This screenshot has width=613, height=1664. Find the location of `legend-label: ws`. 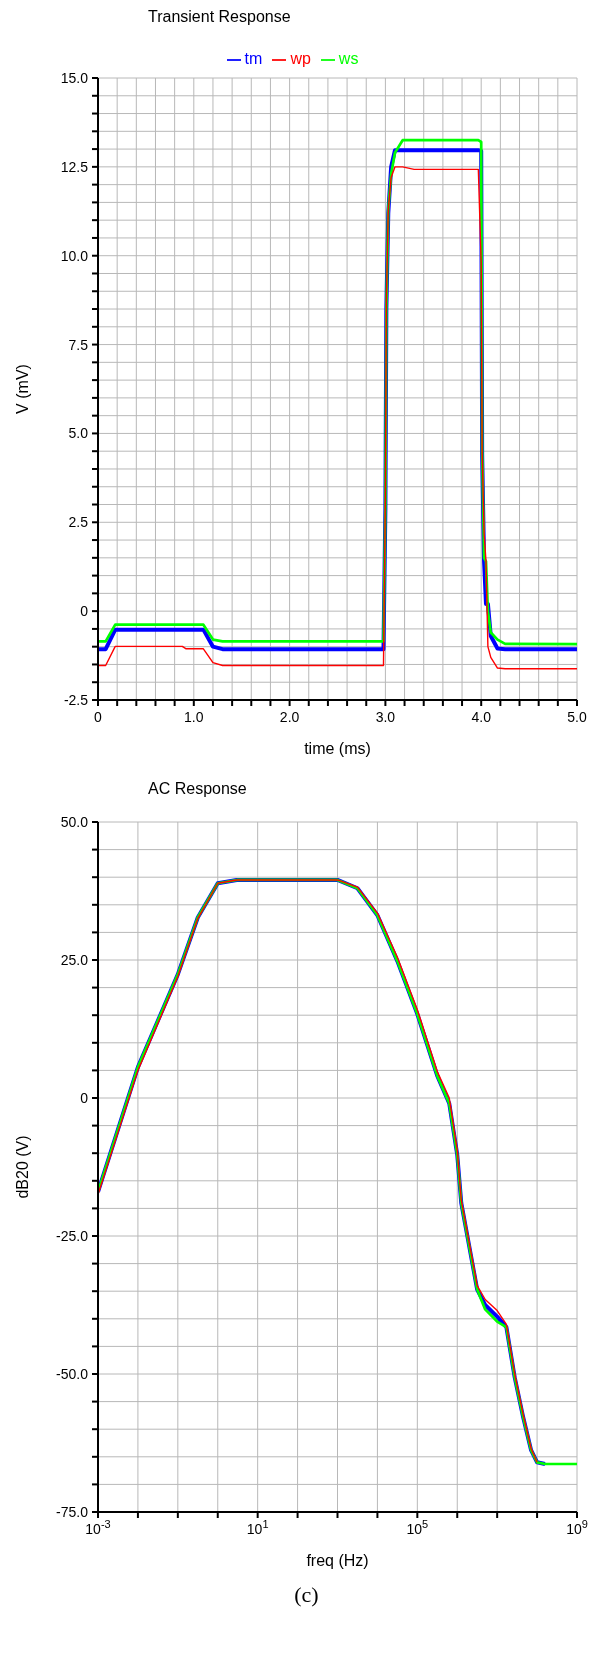

legend-label: ws is located at coordinates (348, 58).